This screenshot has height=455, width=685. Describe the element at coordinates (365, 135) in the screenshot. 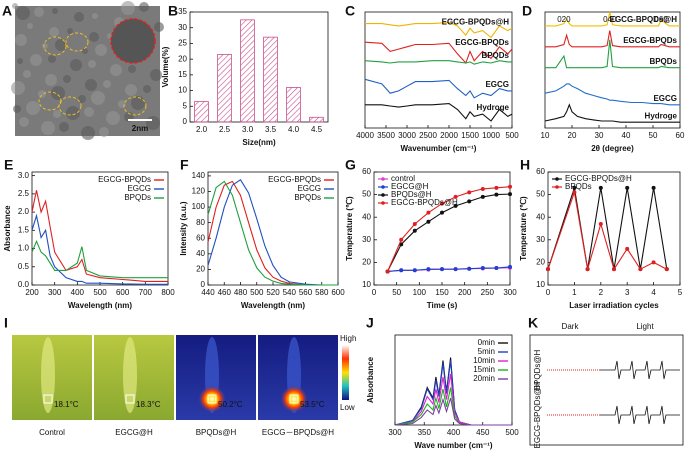

I see `x-tick-label: 4000` at that location.